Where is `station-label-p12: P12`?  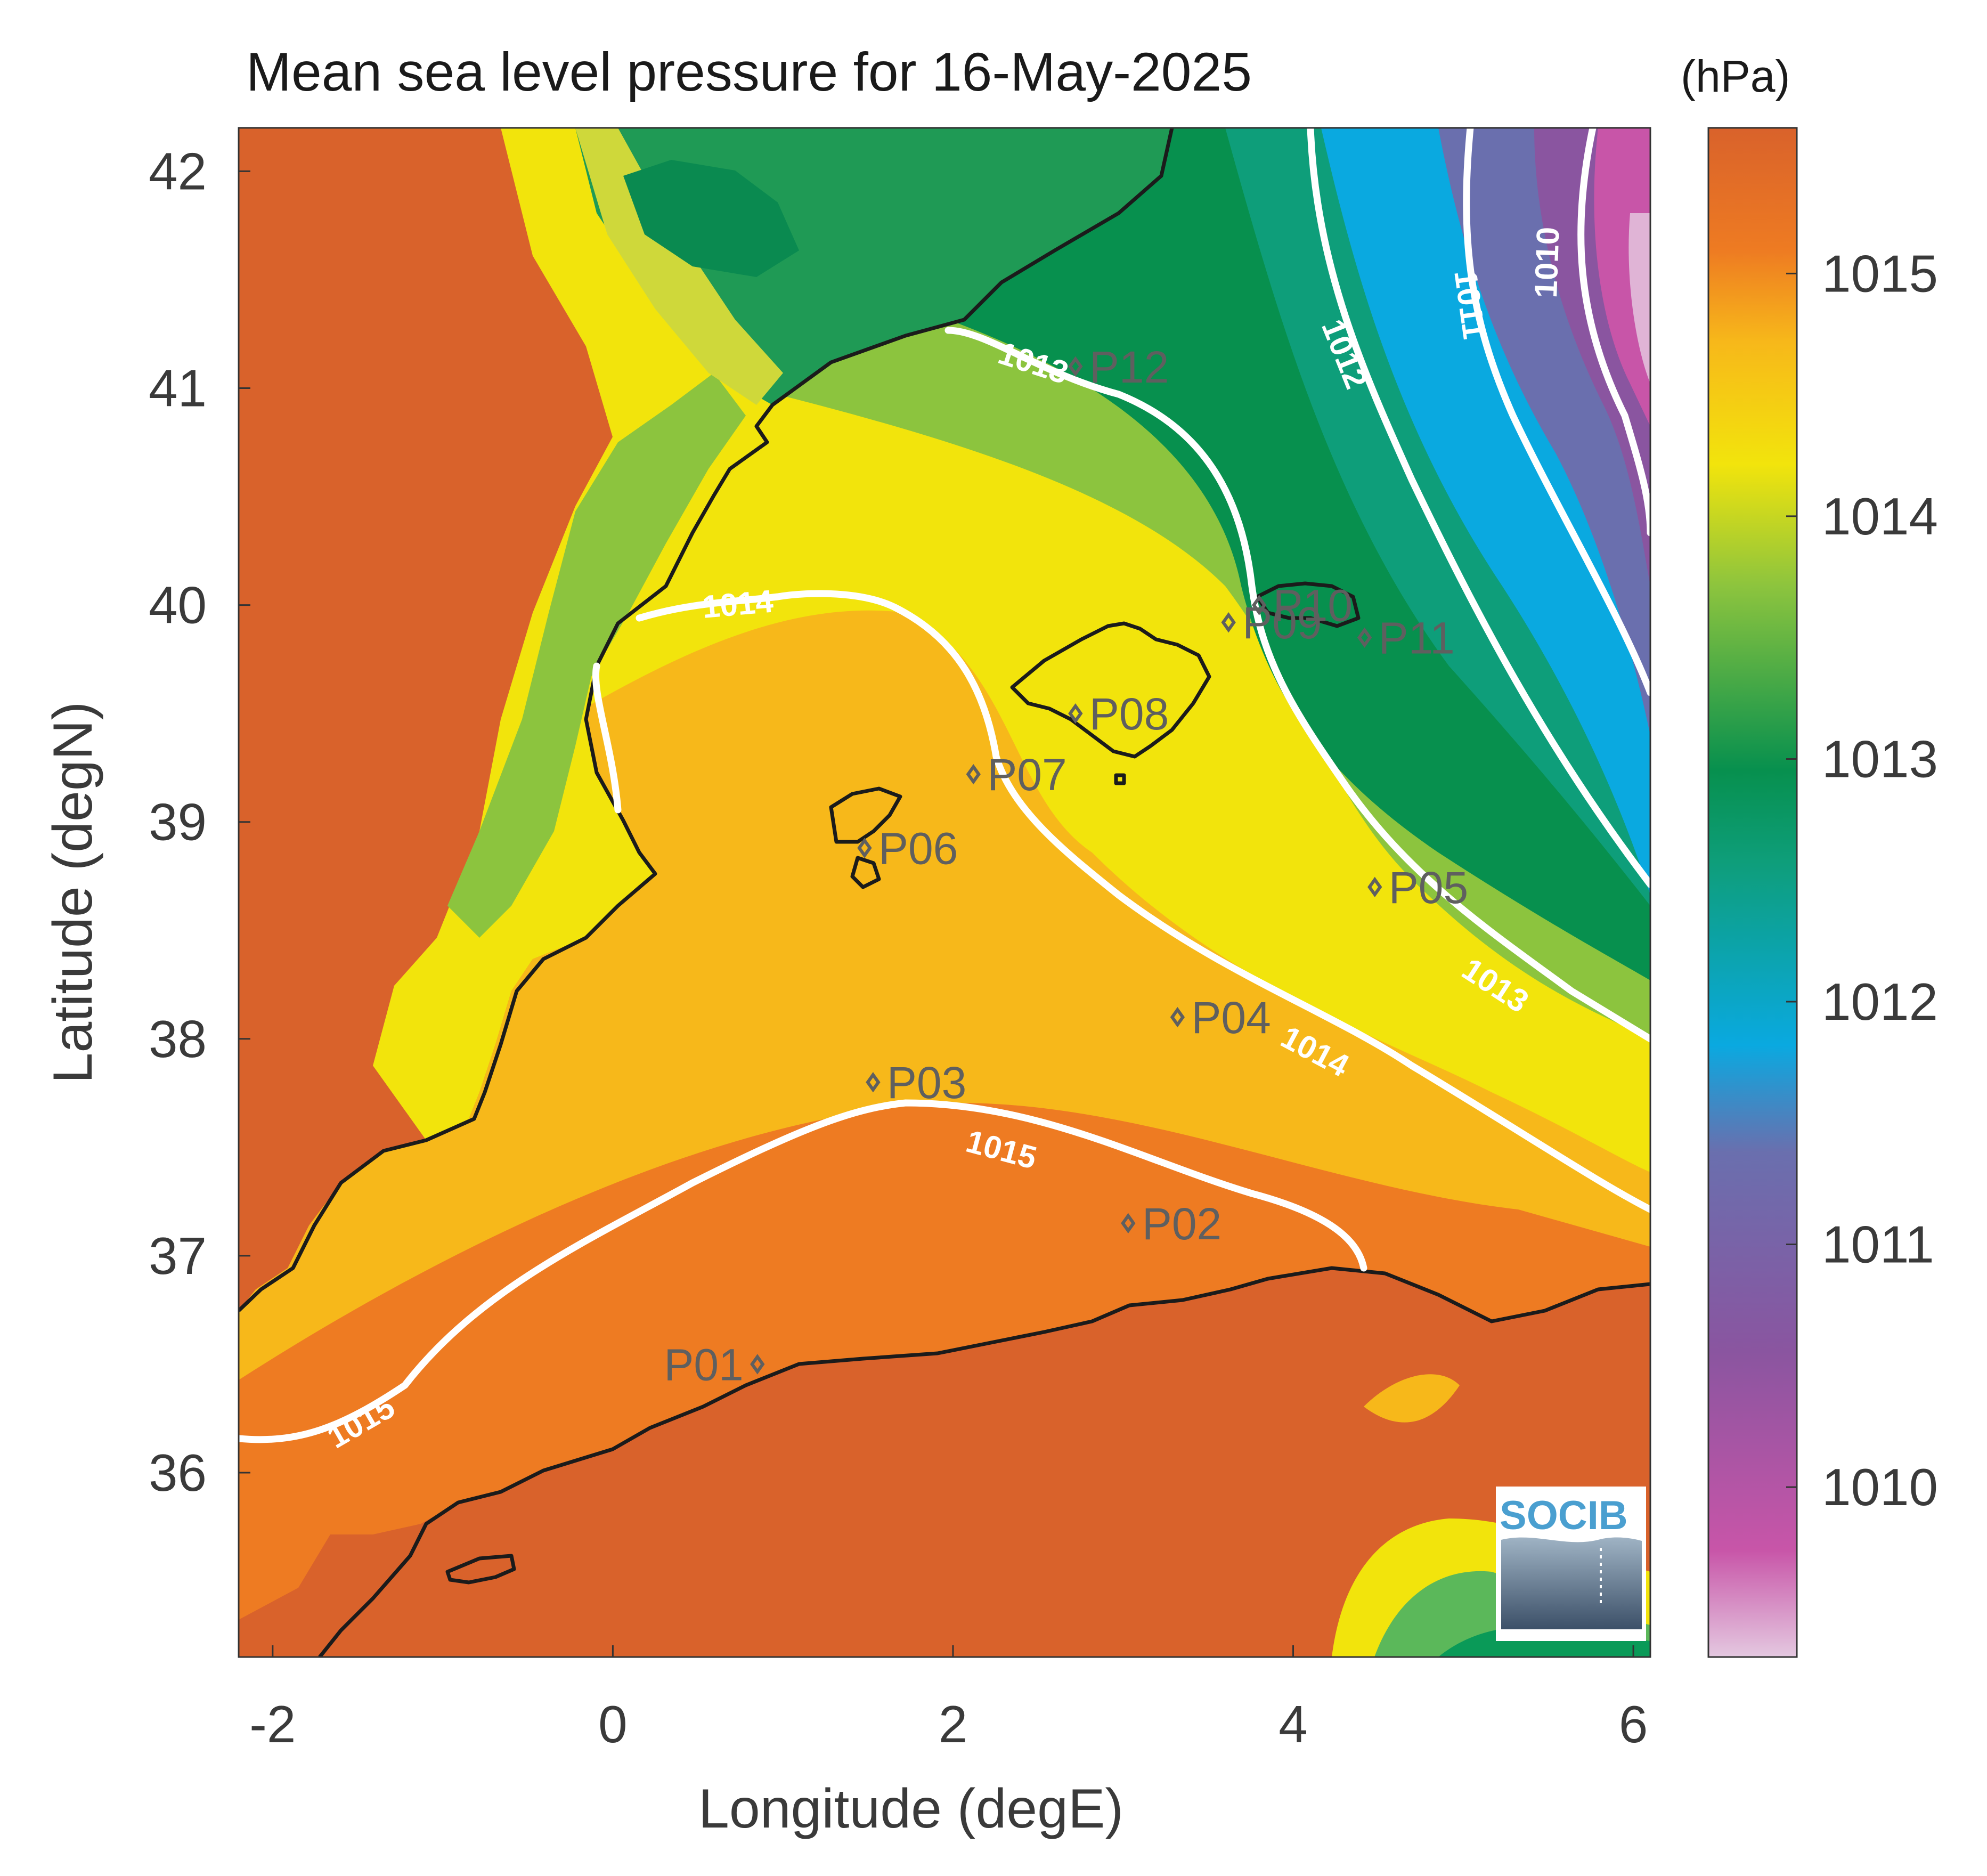 station-label-p12: P12 is located at coordinates (1129, 367).